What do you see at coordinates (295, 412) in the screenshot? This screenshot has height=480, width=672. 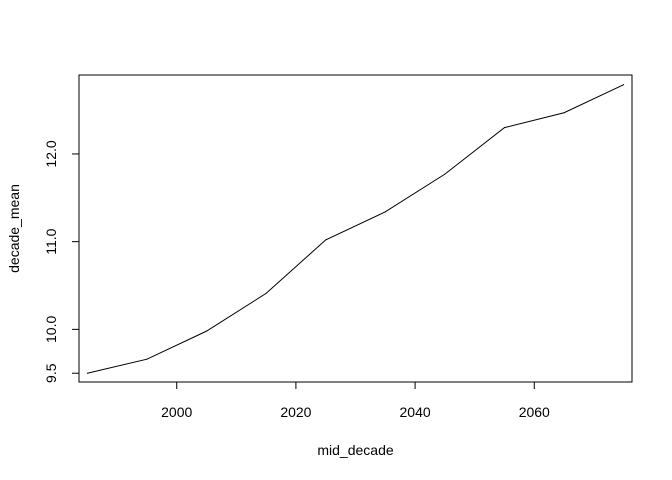 I see `x-tick-label: 2020` at bounding box center [295, 412].